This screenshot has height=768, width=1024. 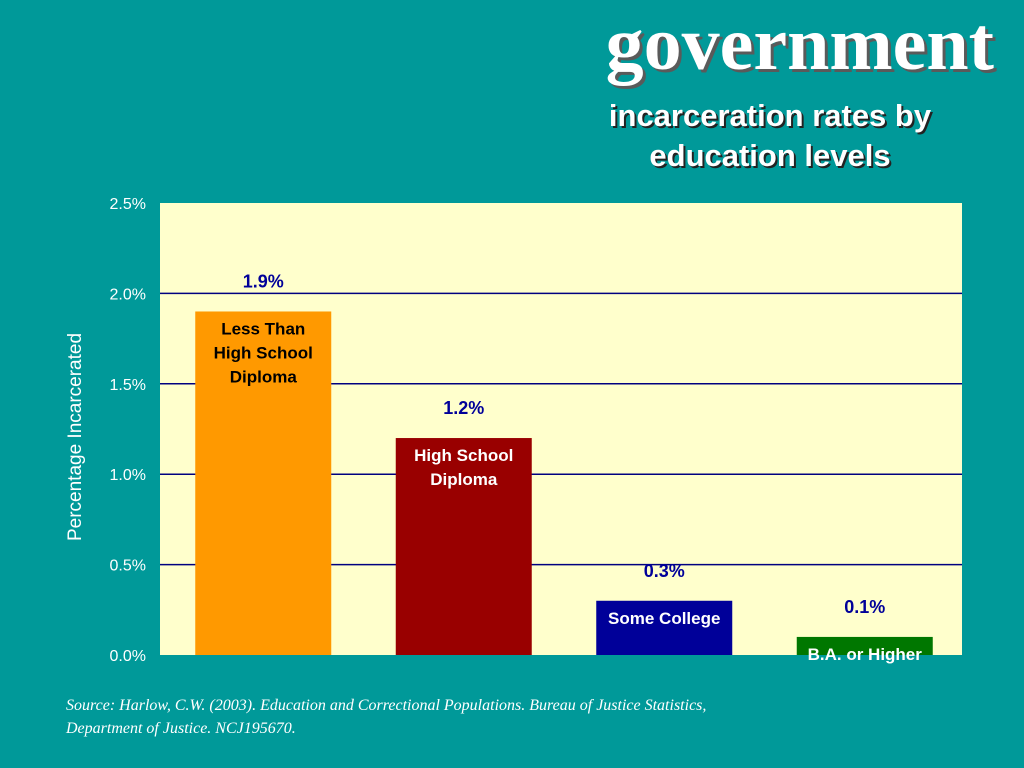 I want to click on y-tick-label: 1.0%, so click(x=128, y=475).